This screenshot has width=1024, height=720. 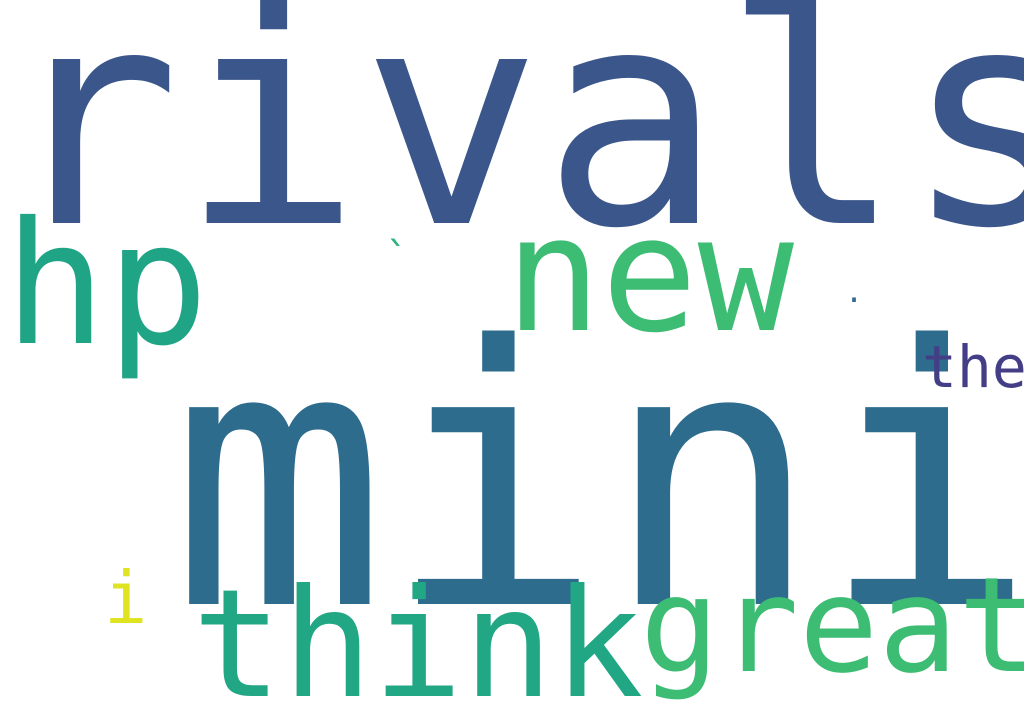 I want to click on word-think: think, so click(x=418, y=639).